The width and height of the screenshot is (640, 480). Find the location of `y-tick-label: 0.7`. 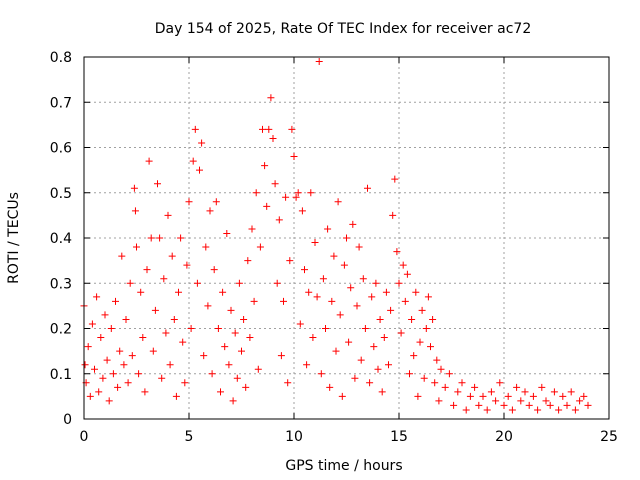

y-tick-label: 0.7 is located at coordinates (61, 103).